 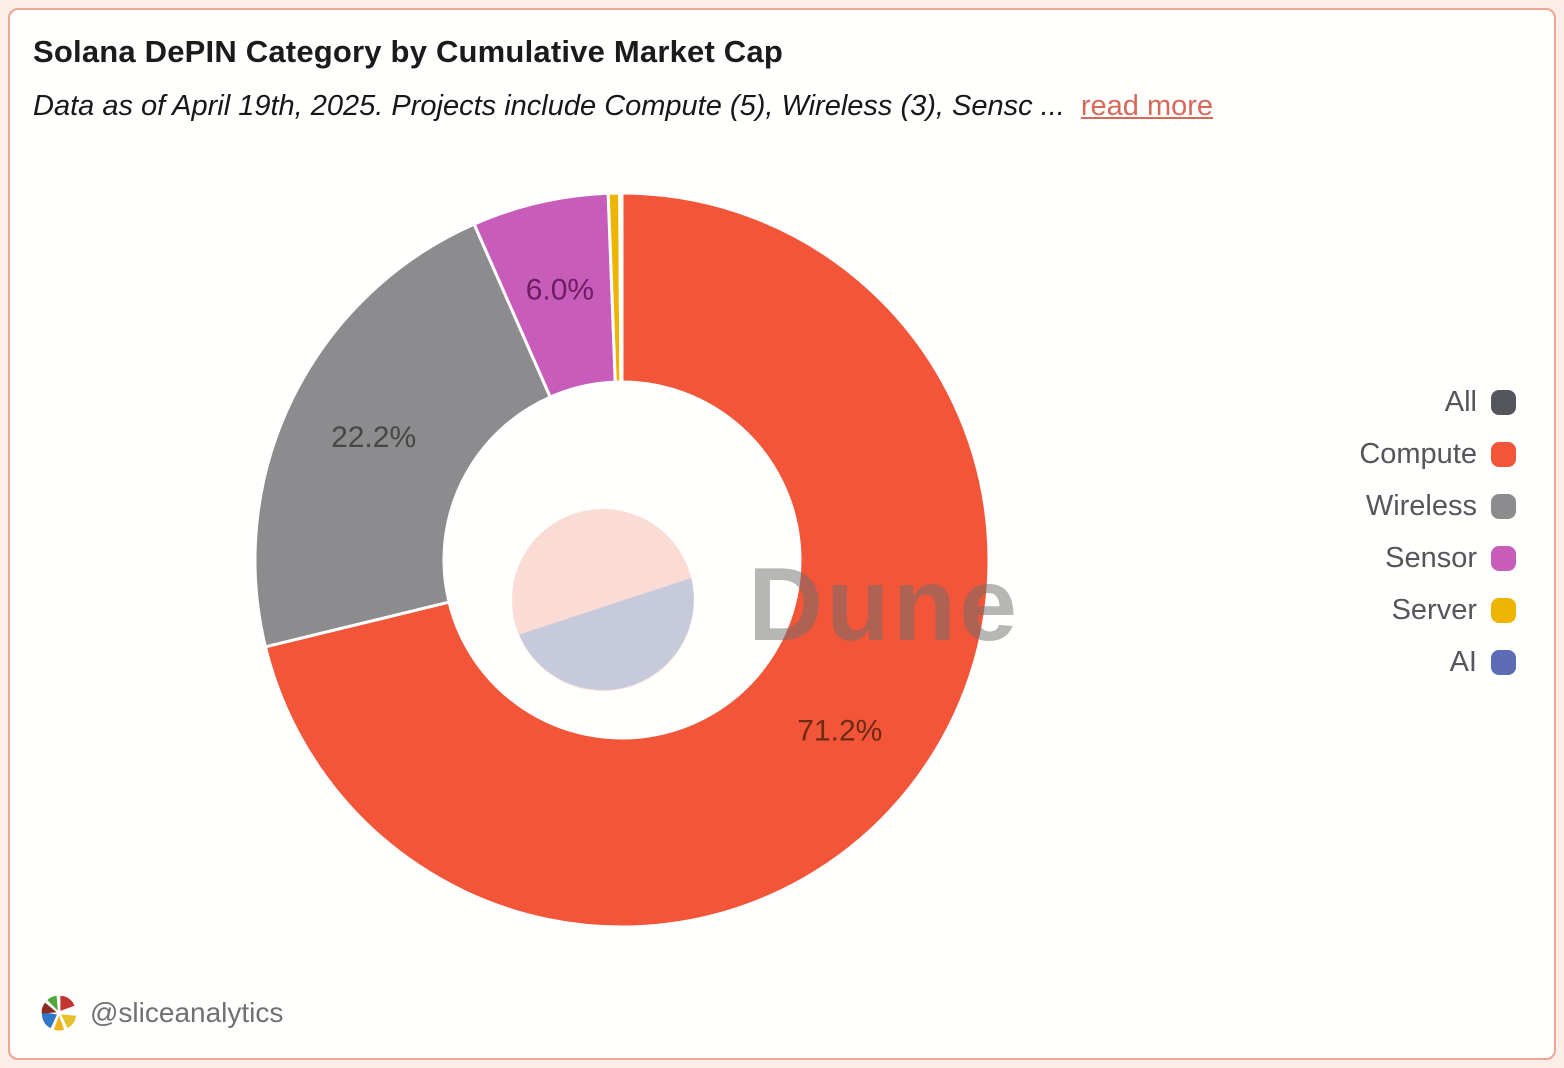 What do you see at coordinates (1434, 609) in the screenshot?
I see `legend-item-label: Server` at bounding box center [1434, 609].